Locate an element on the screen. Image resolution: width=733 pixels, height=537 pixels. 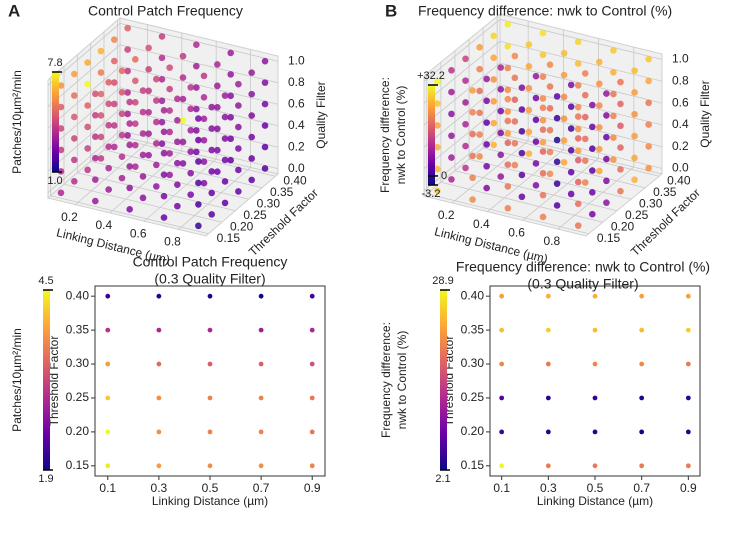
y-tick-label: 0.25 is located at coordinates (637, 215).